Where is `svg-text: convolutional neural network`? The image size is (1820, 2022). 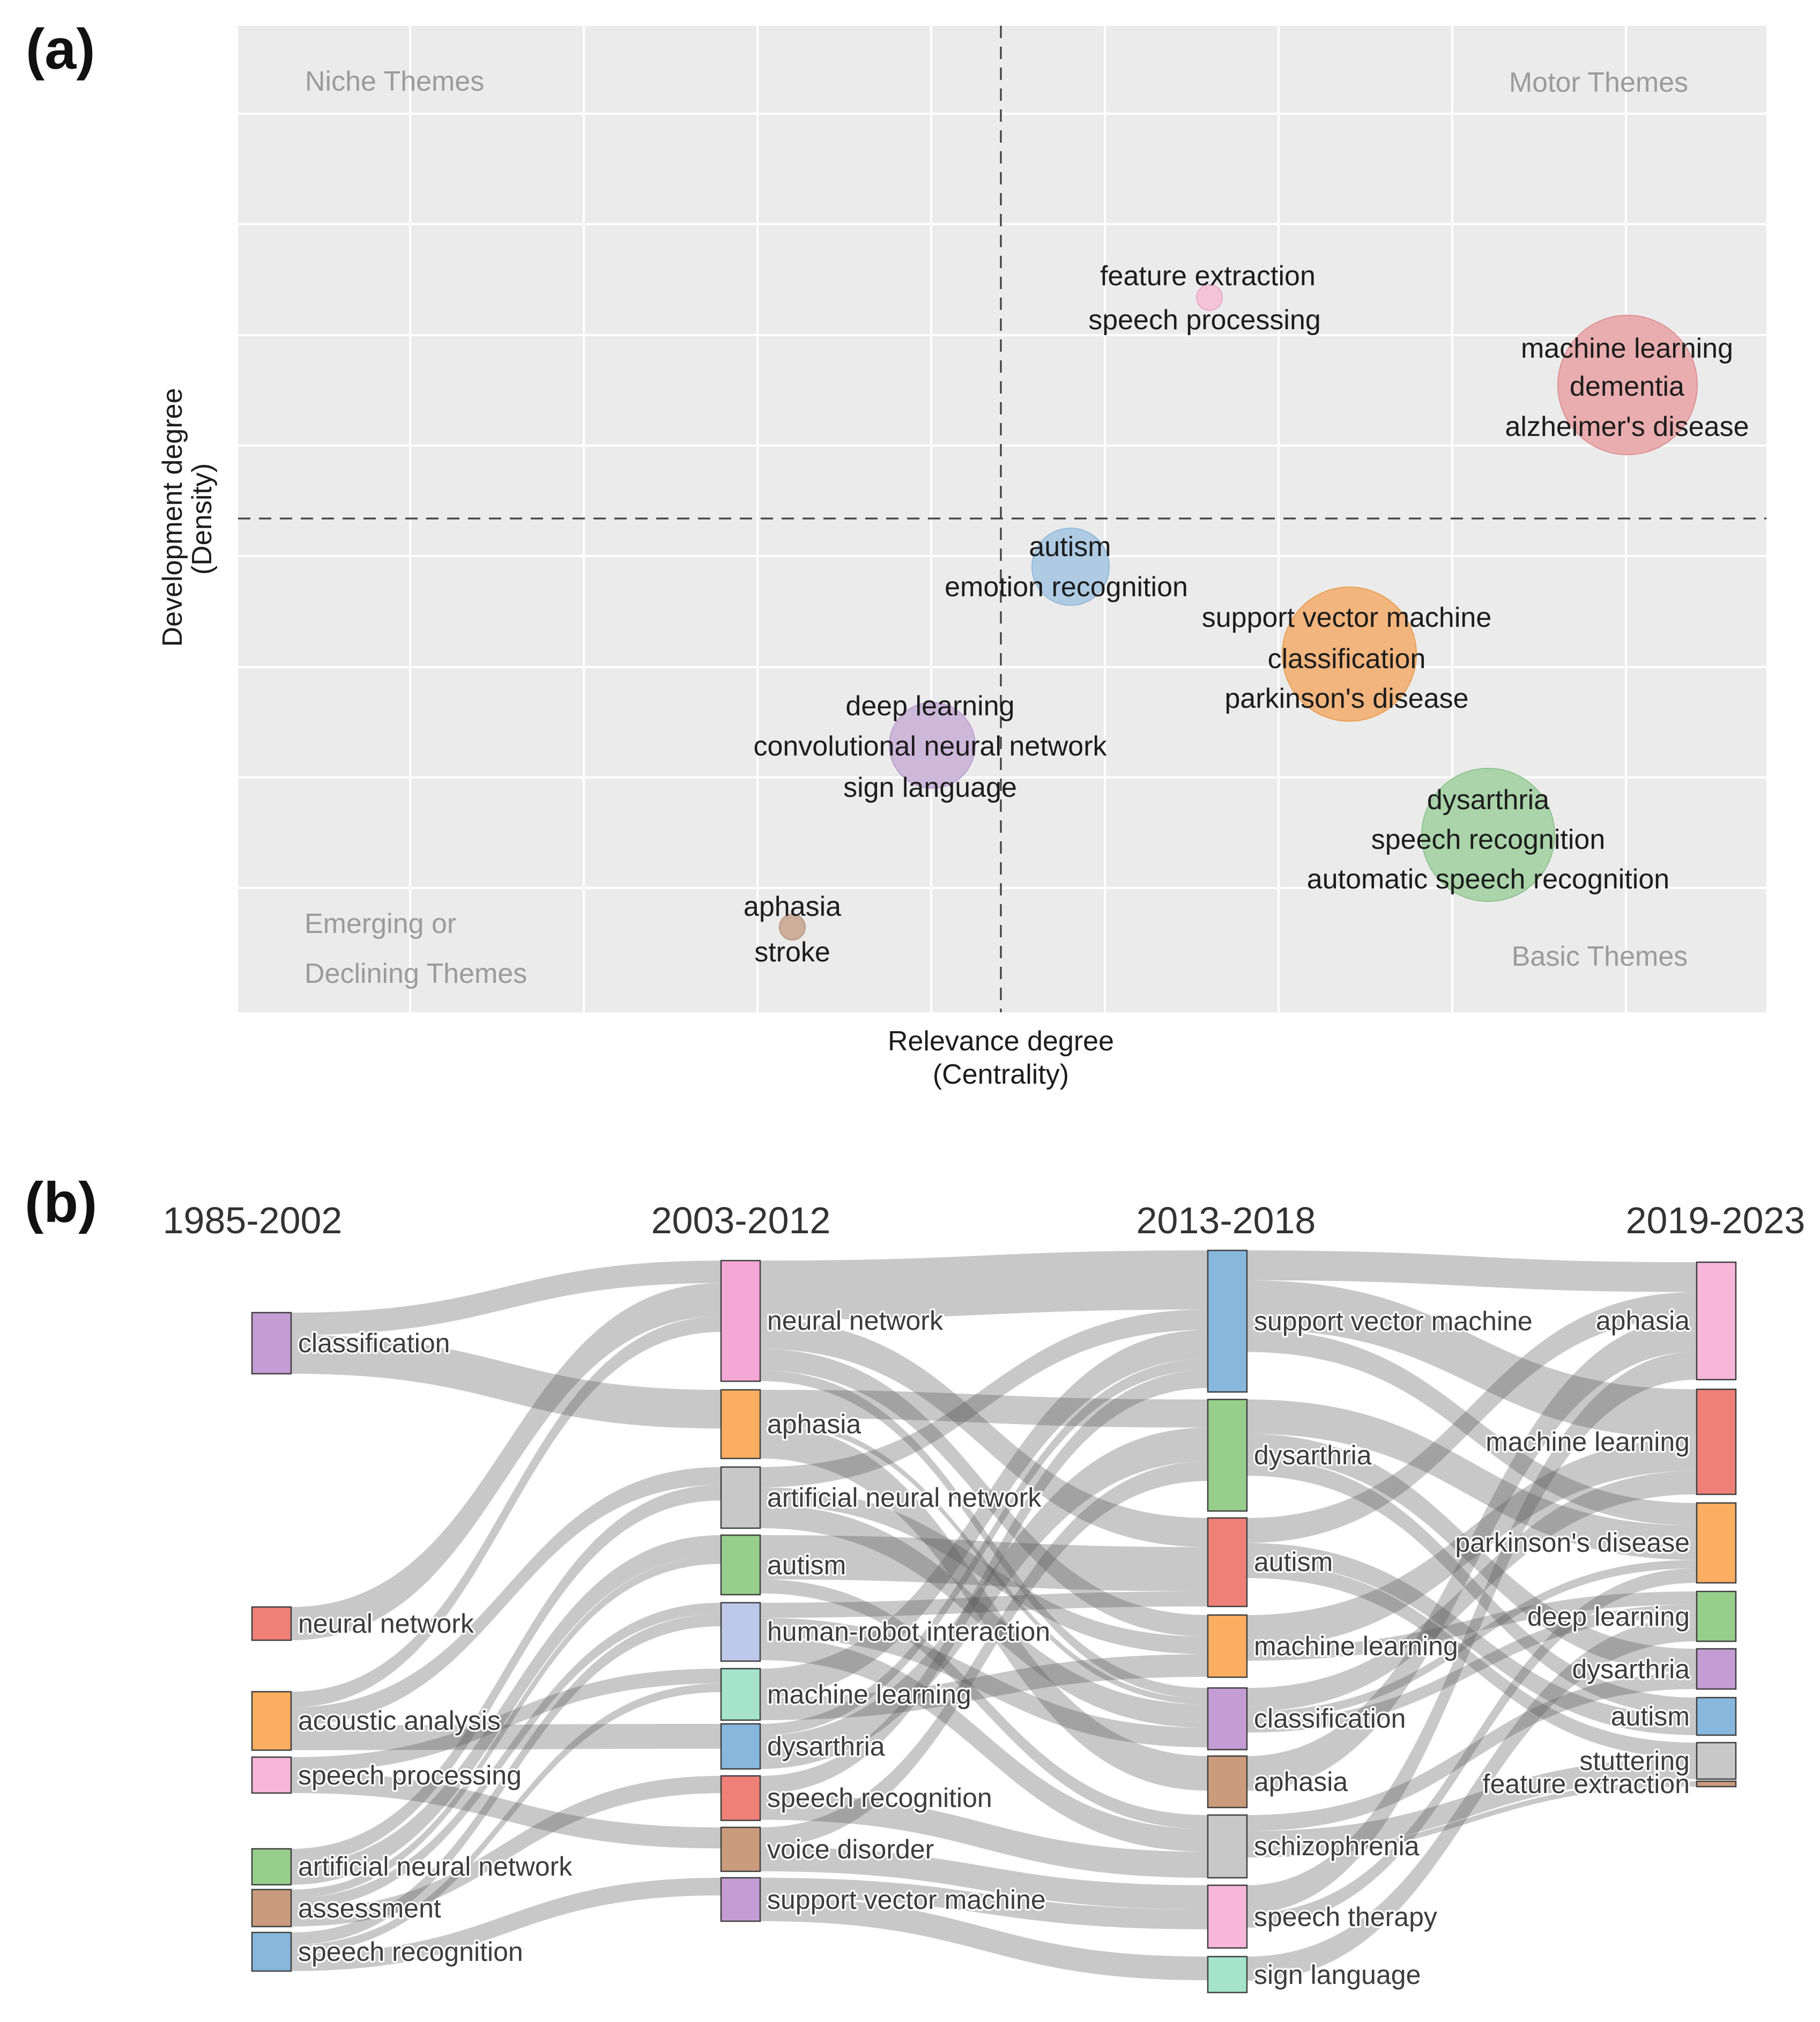 svg-text: convolutional neural network is located at coordinates (930, 746).